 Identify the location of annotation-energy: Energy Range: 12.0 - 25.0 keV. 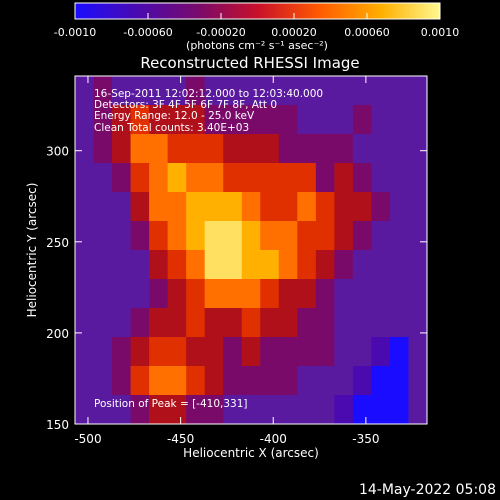
(174, 116).